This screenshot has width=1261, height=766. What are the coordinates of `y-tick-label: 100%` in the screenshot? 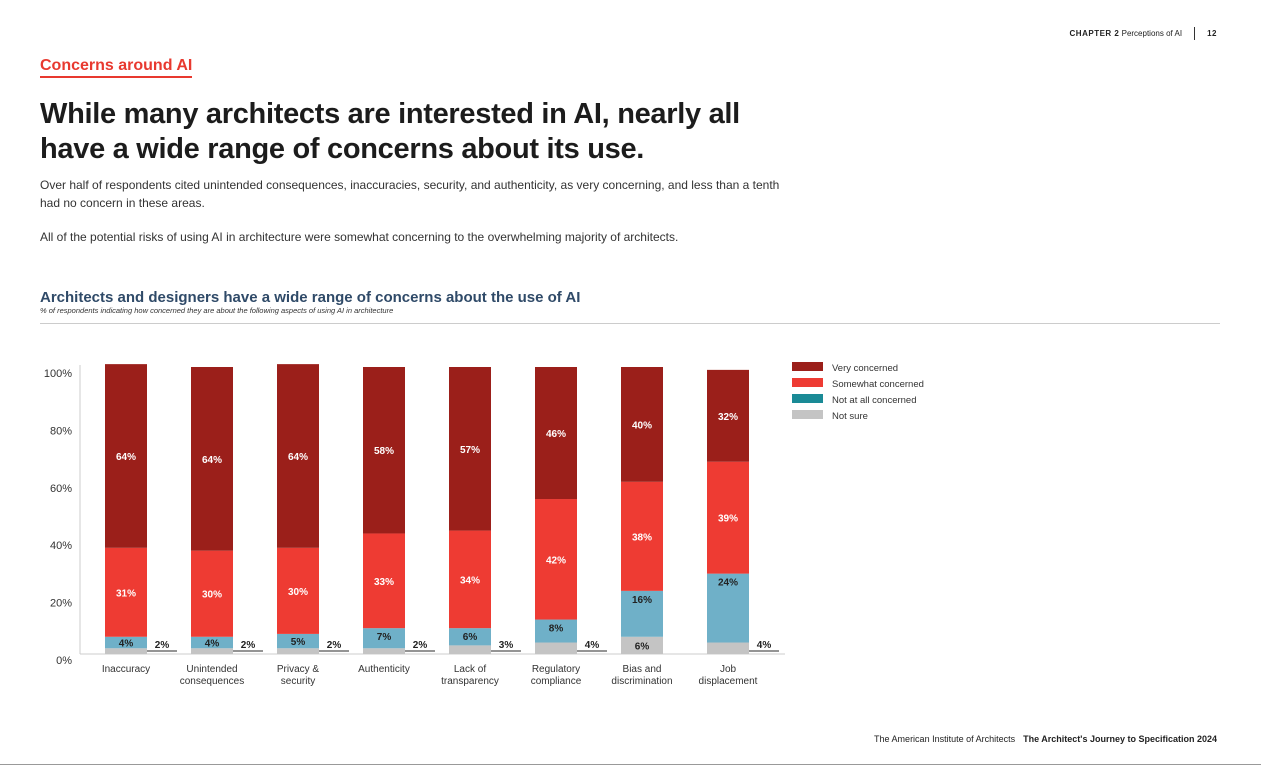 It's located at (58, 374).